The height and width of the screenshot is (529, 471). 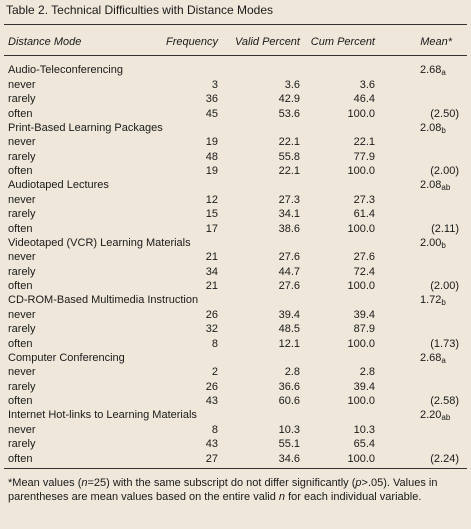 I want to click on mean-value: 2.20, so click(x=431, y=415).